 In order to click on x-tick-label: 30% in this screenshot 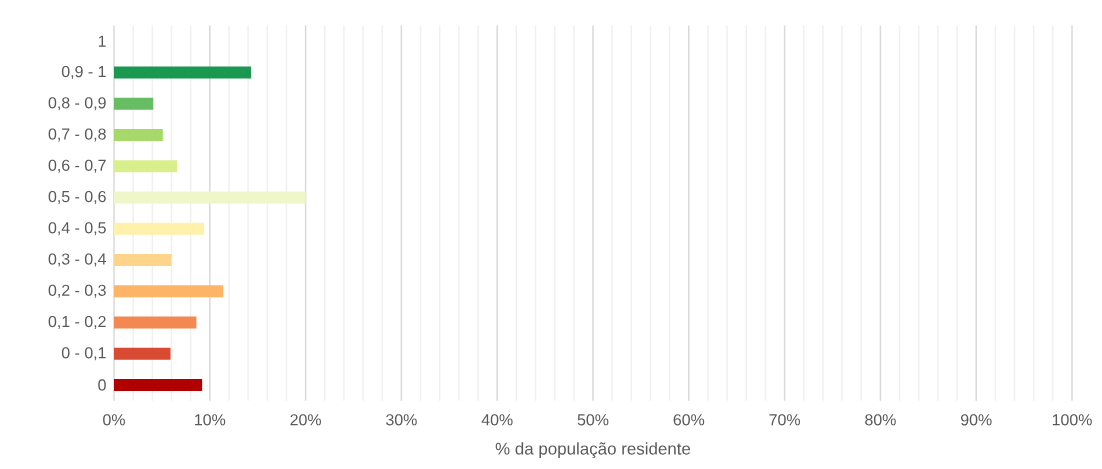, I will do `click(401, 420)`.